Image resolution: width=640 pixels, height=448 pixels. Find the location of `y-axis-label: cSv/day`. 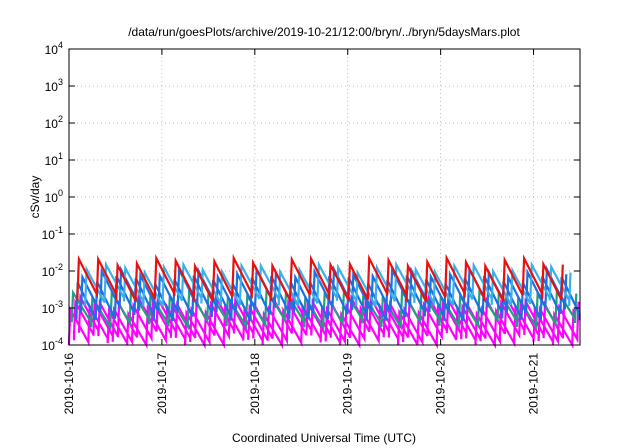

y-axis-label: cSv/day is located at coordinates (35, 197).